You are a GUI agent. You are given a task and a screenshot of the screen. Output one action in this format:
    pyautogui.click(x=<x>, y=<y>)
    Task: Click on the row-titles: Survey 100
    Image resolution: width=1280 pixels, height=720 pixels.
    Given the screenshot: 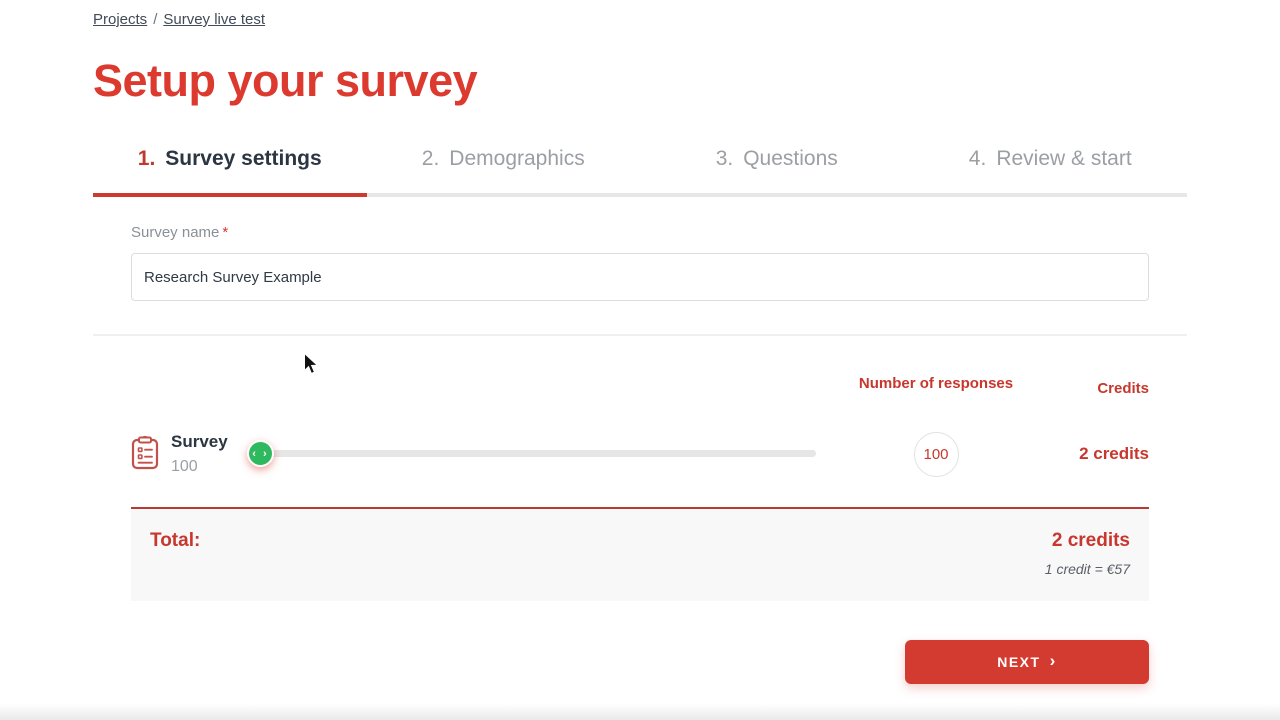 What is the action you would take?
    pyautogui.click(x=210, y=454)
    